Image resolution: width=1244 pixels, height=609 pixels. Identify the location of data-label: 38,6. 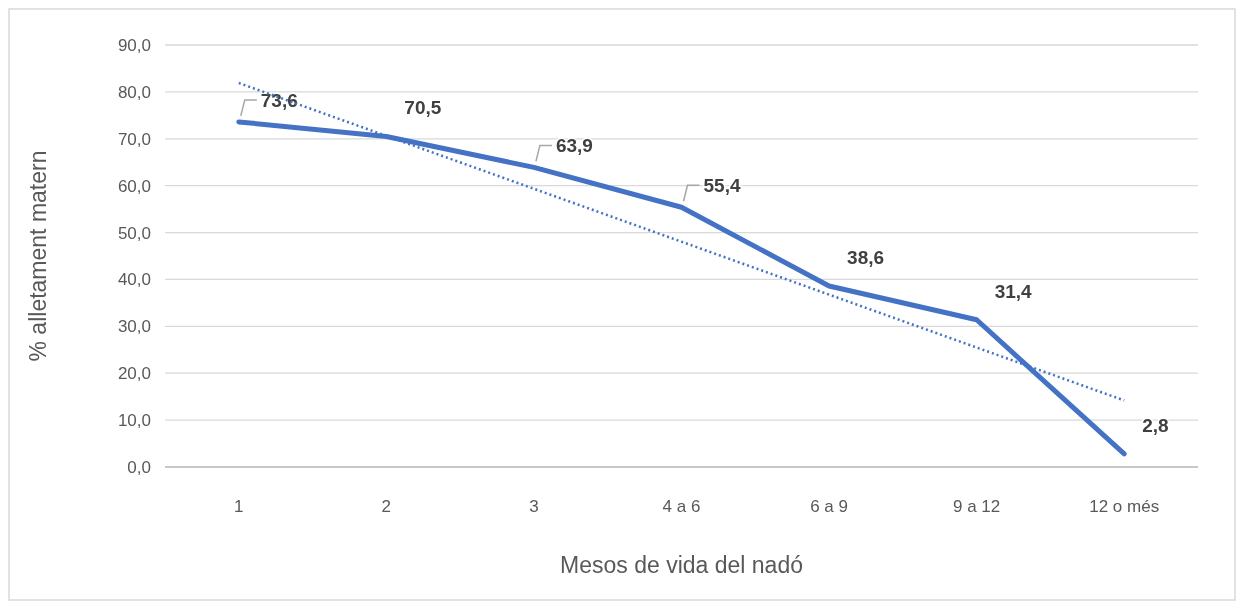
(866, 258).